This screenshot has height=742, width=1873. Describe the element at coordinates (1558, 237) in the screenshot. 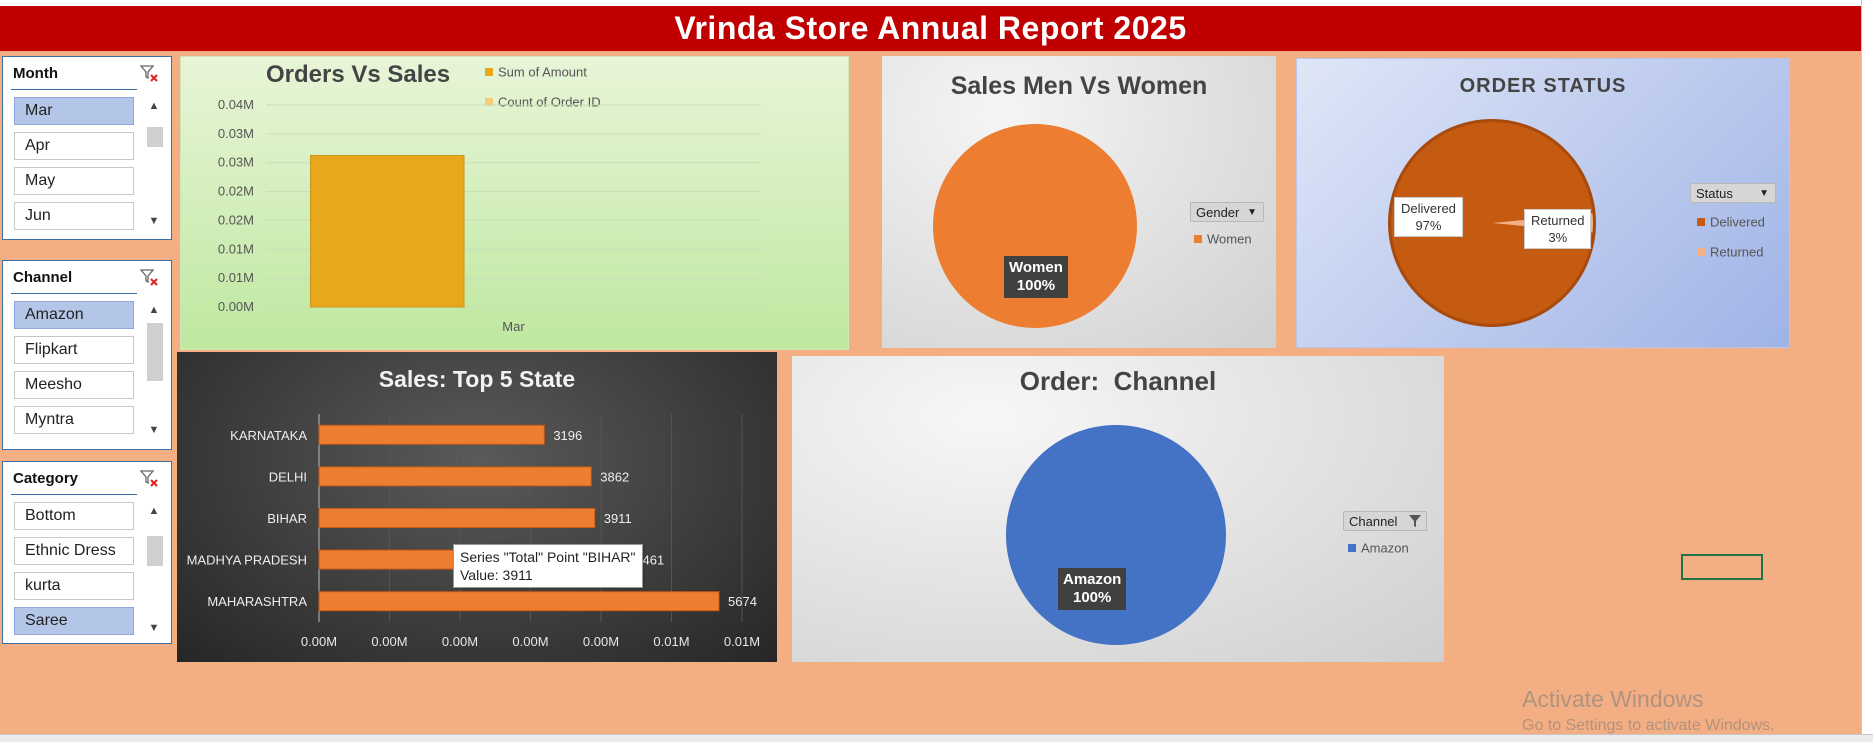

I see `slice-percent: 3%` at that location.